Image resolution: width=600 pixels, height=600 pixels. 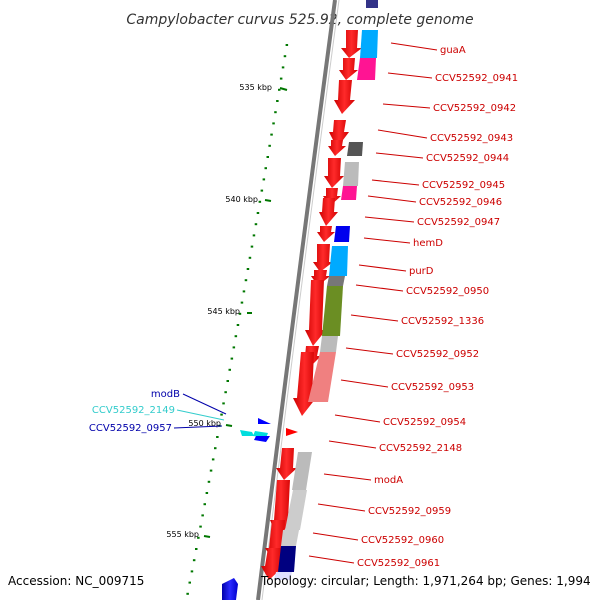 I want to click on gene-label-0953: CCV52592_0953, so click(x=432, y=387).